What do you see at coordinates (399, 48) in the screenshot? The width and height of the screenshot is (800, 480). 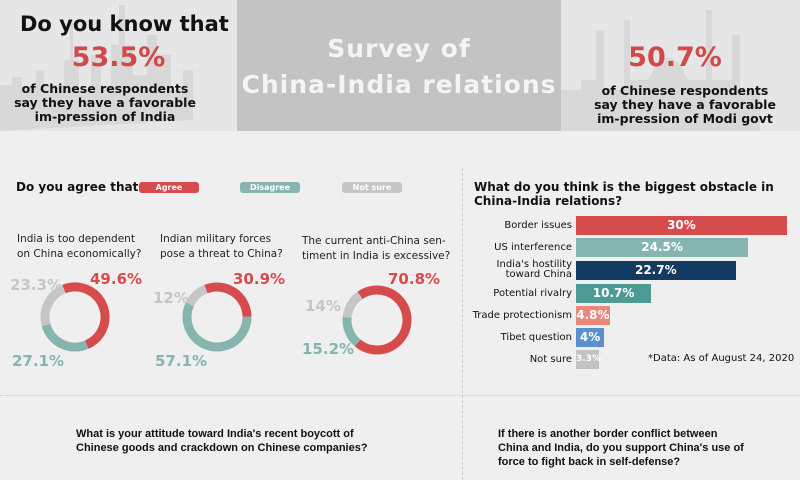 I see `survey-title-line1: Survey of` at bounding box center [399, 48].